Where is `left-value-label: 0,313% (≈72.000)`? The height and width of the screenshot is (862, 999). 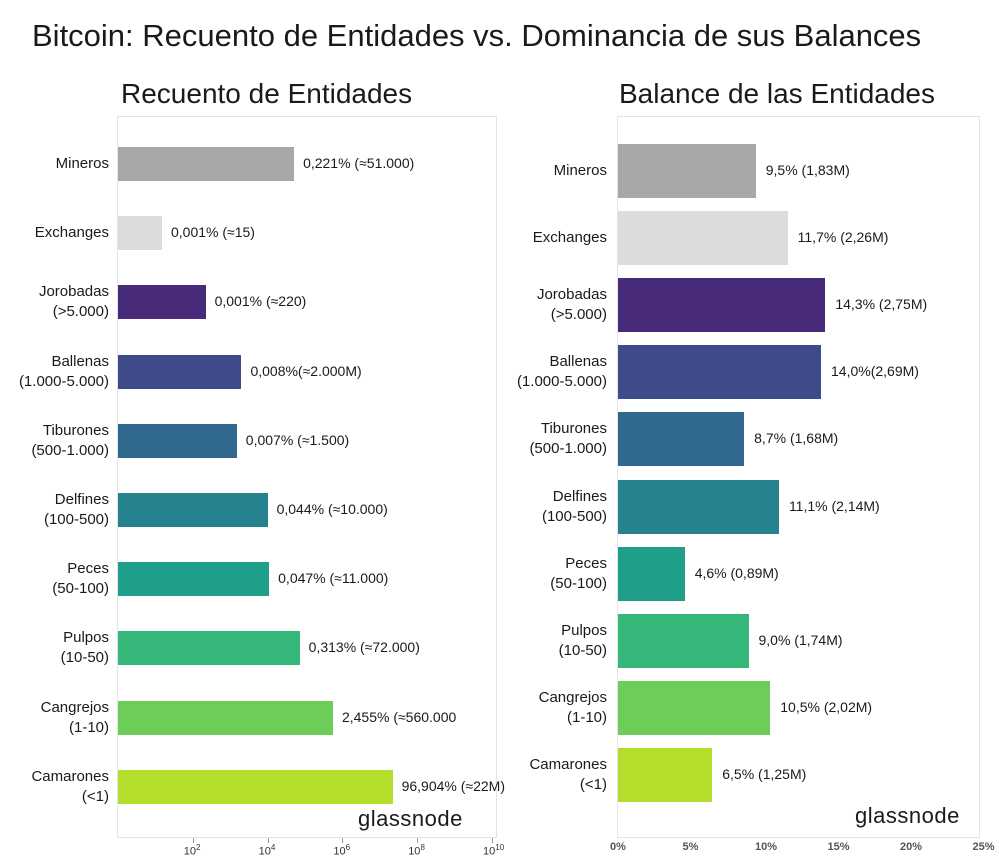 left-value-label: 0,313% (≈72.000) is located at coordinates (364, 647).